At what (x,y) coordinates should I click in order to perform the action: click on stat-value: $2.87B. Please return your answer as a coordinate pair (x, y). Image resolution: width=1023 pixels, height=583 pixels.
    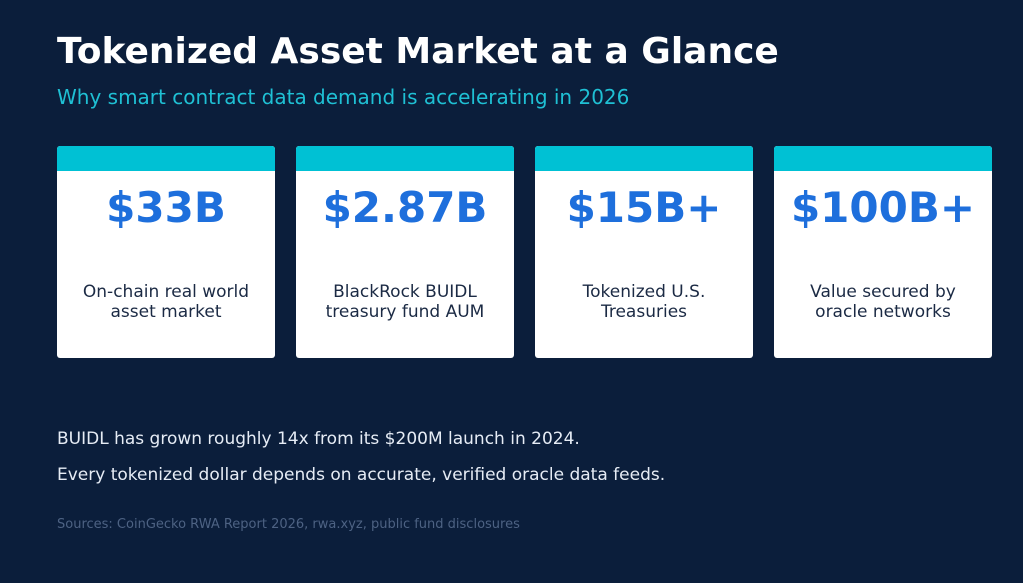
    Looking at the image, I should click on (405, 207).